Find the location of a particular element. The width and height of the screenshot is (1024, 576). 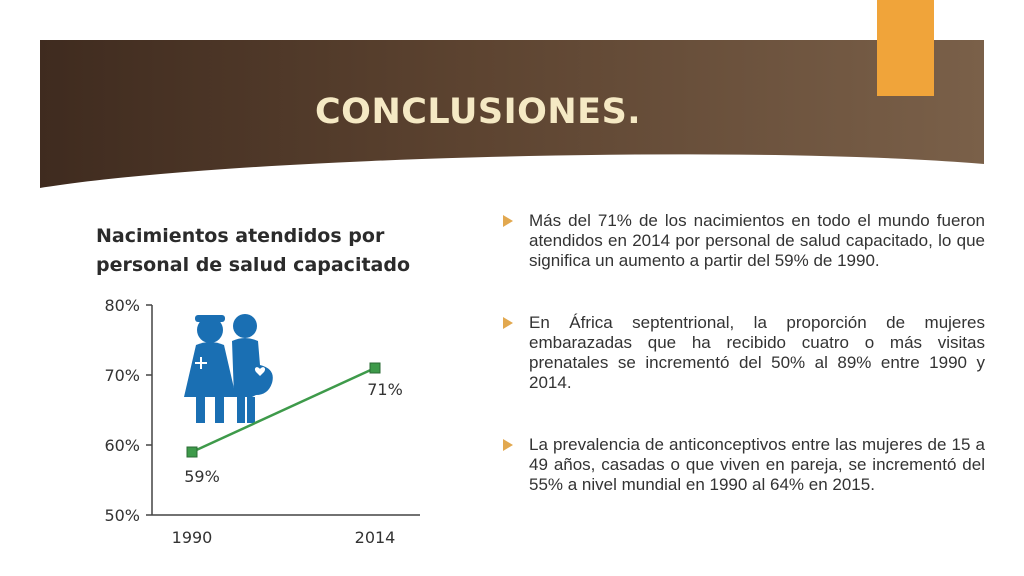

data-labels: 59% 71% is located at coordinates (293, 433).